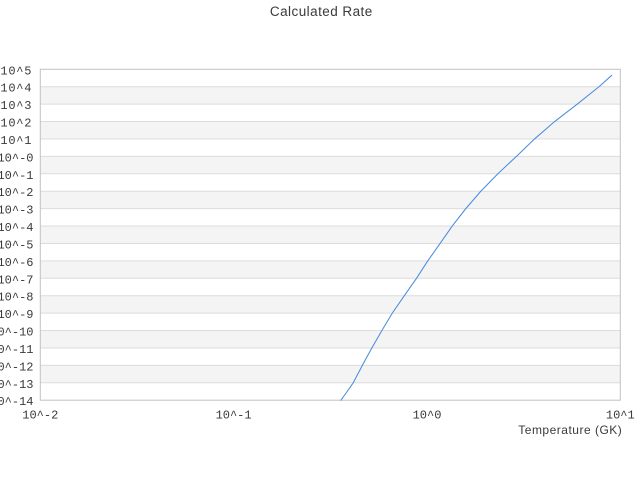  What do you see at coordinates (17, 350) in the screenshot?
I see `svg-text: 10^-11` at bounding box center [17, 350].